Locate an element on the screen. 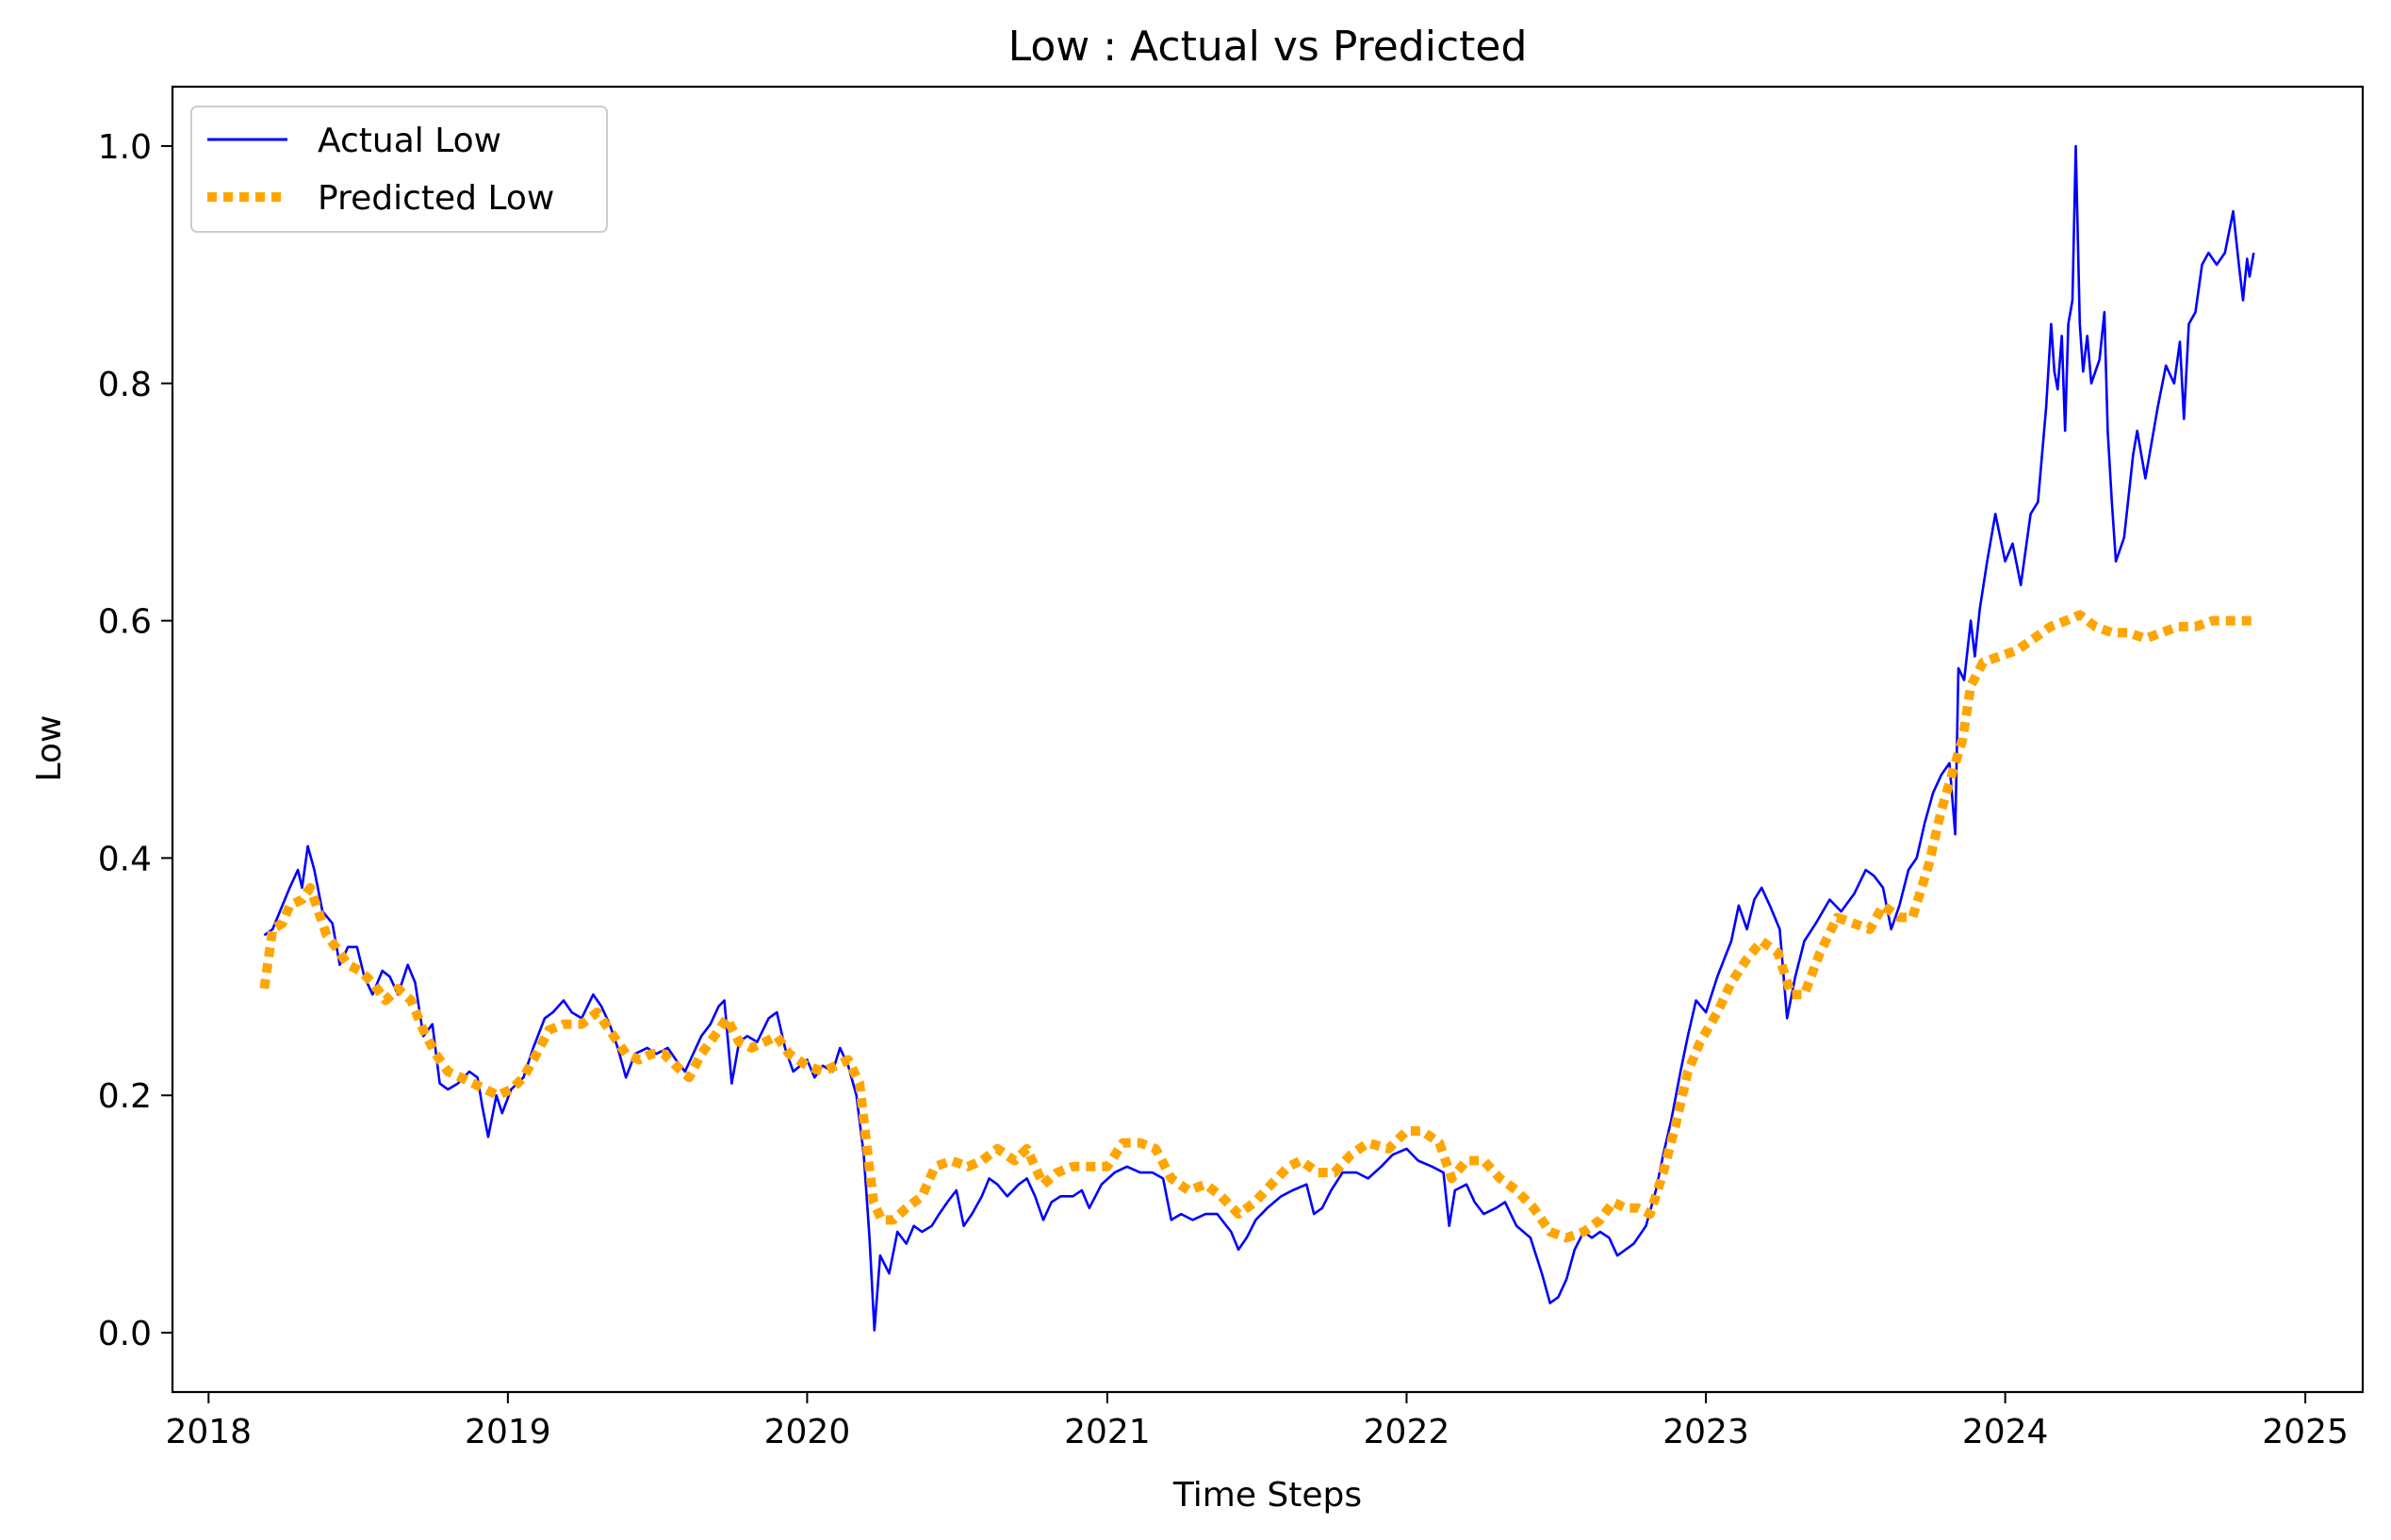  y-axis-label: Low is located at coordinates (49, 748).